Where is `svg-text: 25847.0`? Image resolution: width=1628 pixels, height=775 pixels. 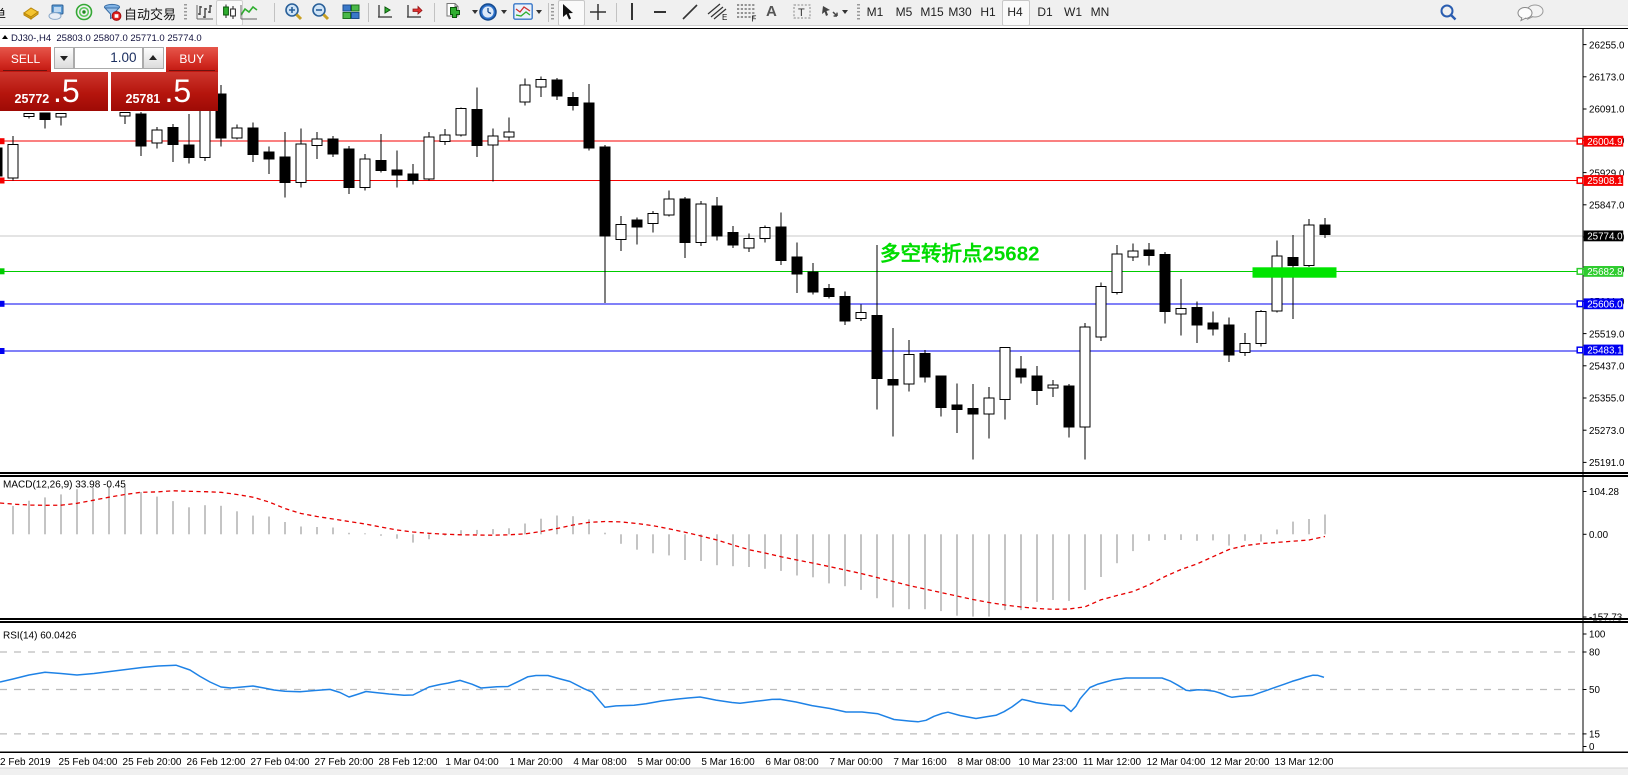 svg-text: 25847.0 is located at coordinates (1607, 206).